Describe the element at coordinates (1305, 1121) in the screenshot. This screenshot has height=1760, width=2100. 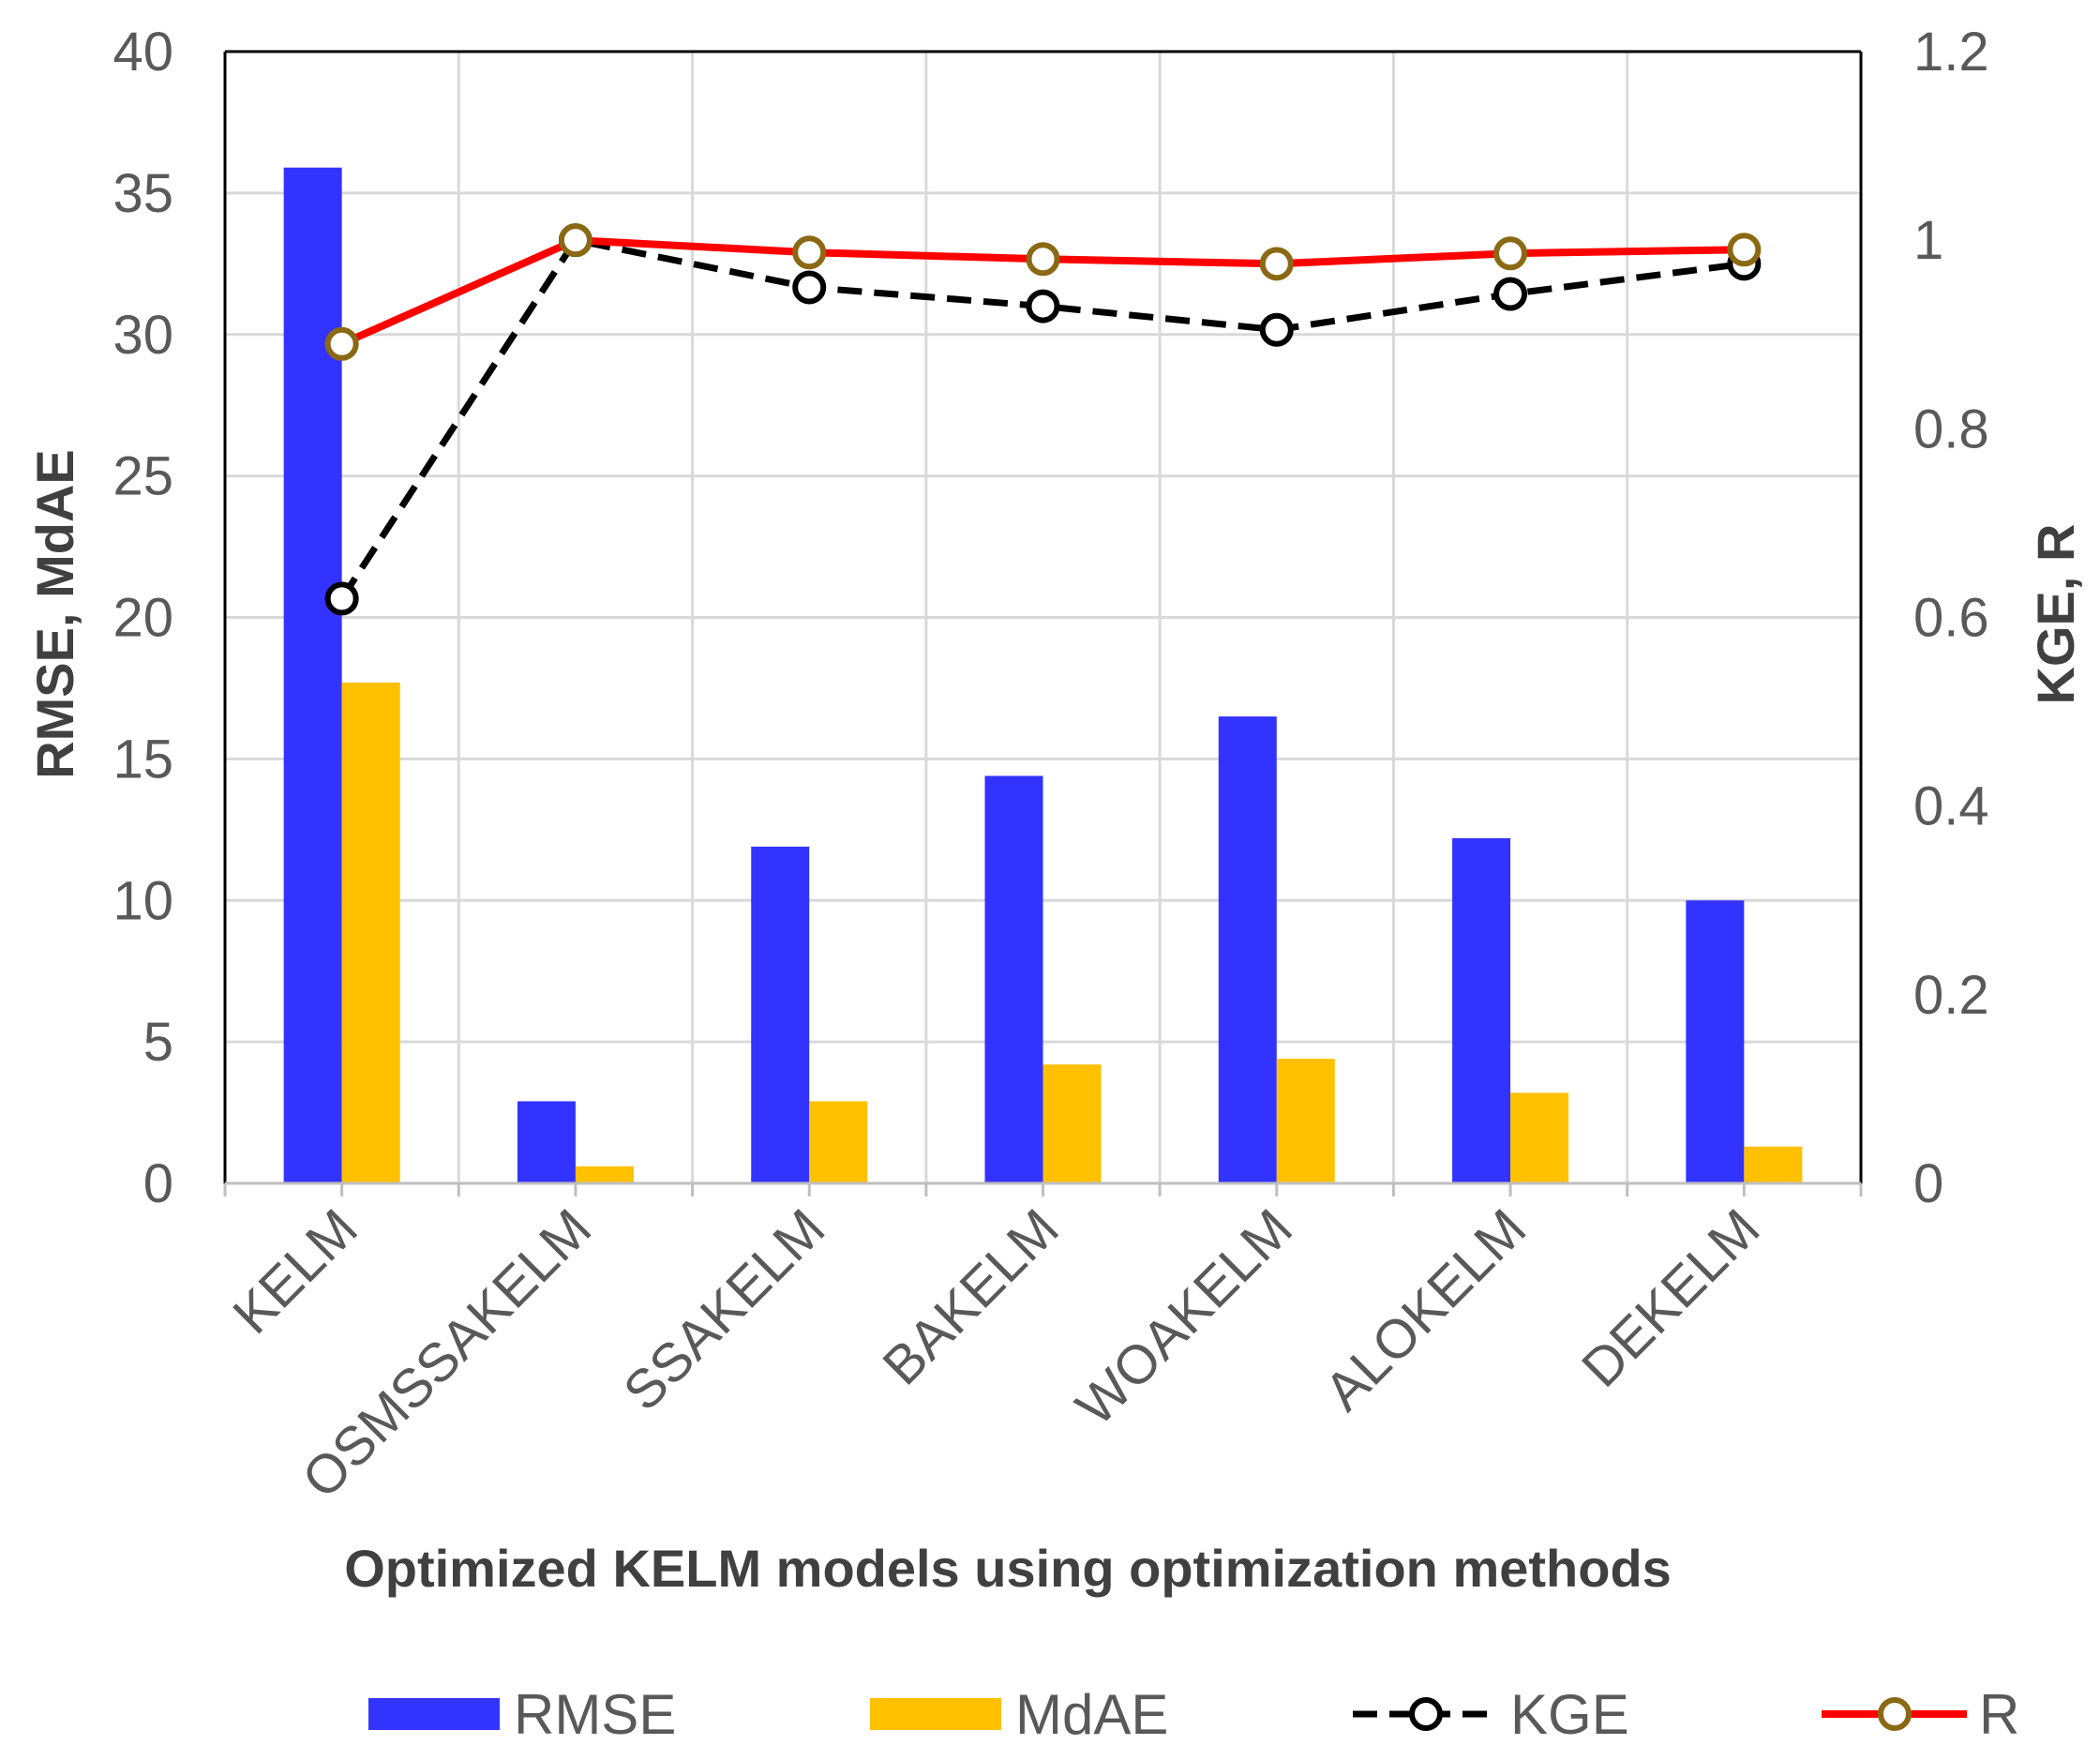
I see `bar-mdae-woakelm` at that location.